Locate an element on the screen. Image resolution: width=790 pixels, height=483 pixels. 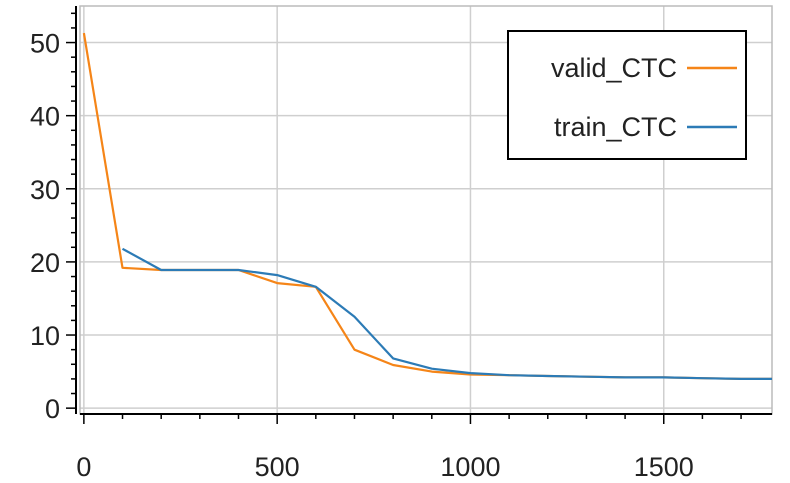
x-tick-label: 1500 is located at coordinates (664, 467).